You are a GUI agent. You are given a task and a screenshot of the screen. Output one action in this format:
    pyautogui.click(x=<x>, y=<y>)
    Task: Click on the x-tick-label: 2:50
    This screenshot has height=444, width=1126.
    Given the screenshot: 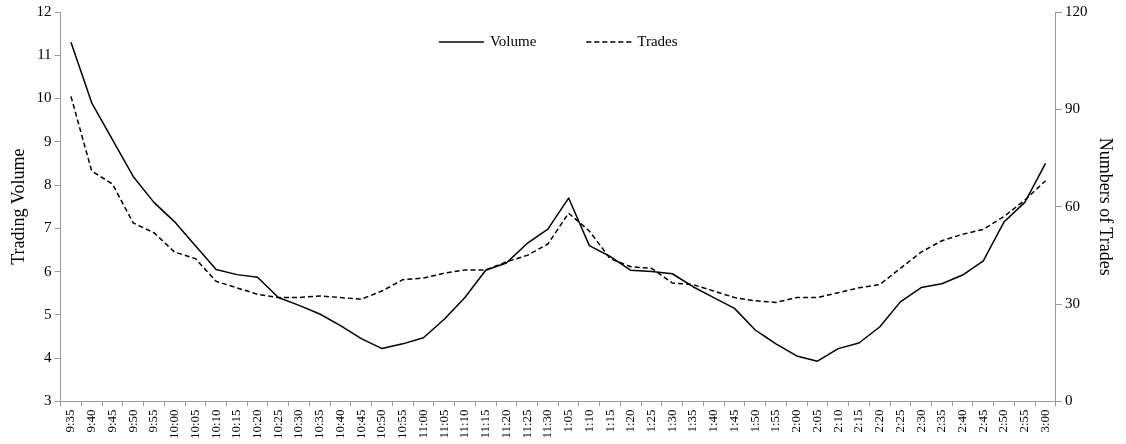 What is the action you would take?
    pyautogui.click(x=1003, y=421)
    